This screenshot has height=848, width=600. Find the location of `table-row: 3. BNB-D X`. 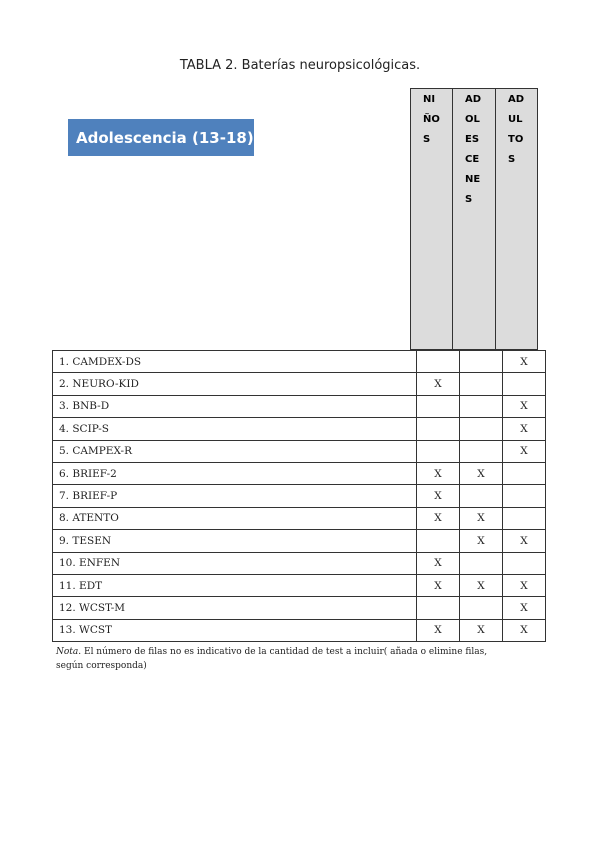

table-row: 3. BNB-D X is located at coordinates (299, 406).